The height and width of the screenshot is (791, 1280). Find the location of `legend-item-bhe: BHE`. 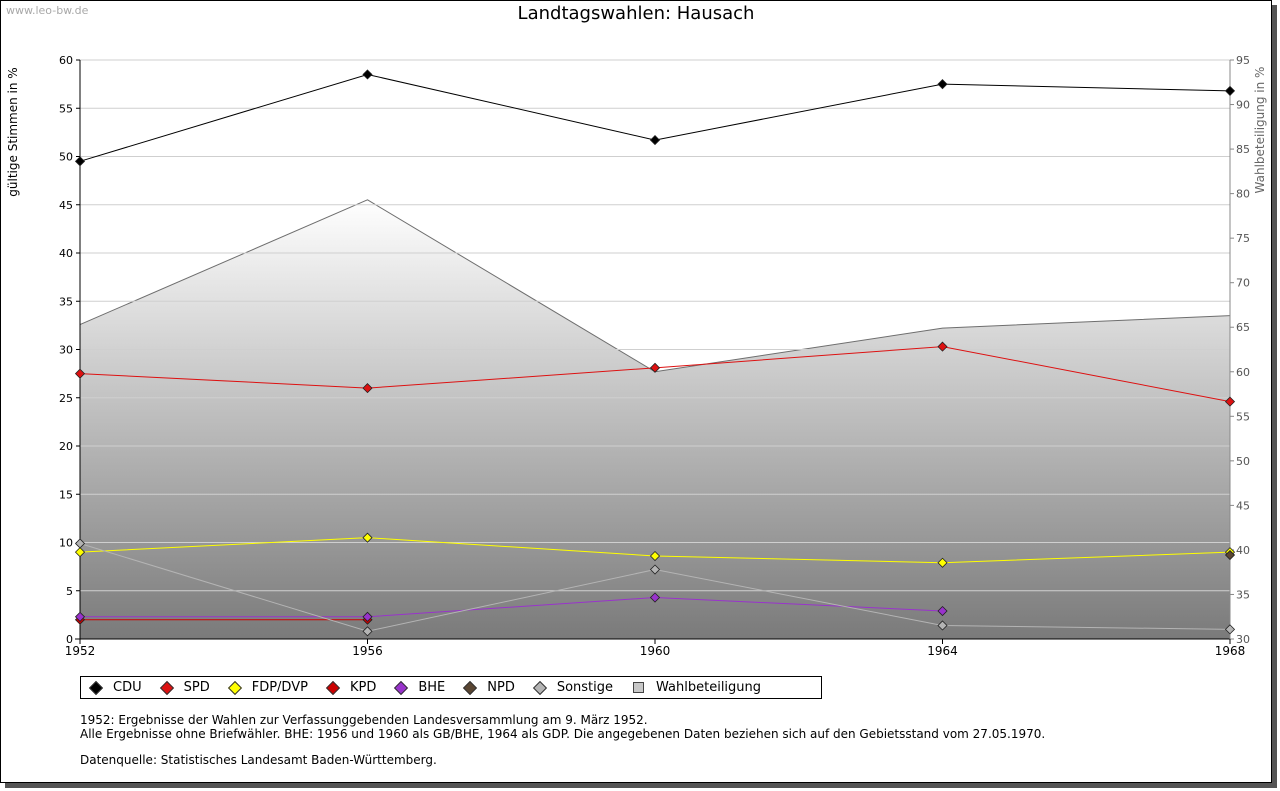

legend-item-bhe: BHE is located at coordinates (420, 687).